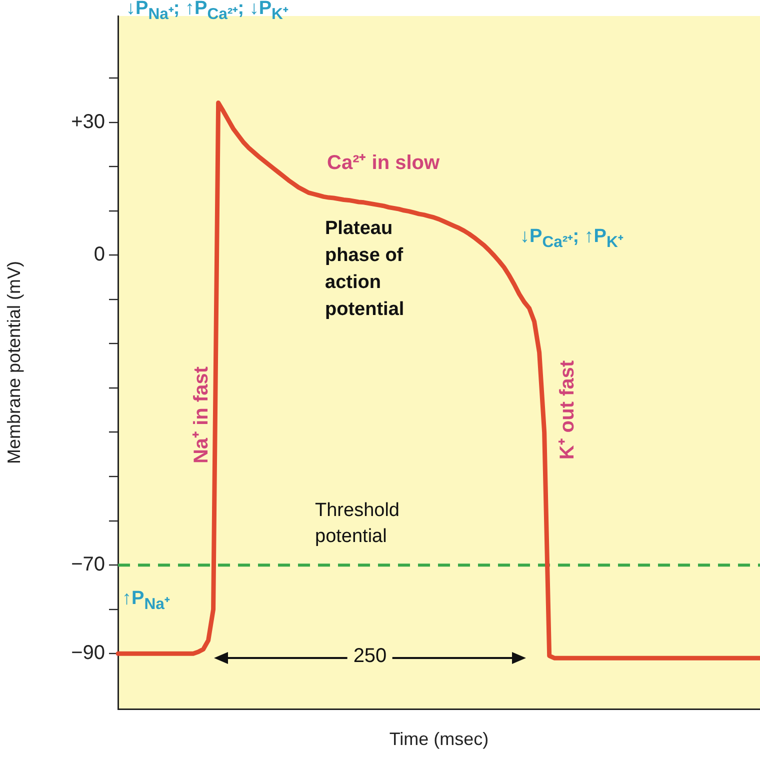  I want to click on y-tick-label: −70, so click(88, 565).